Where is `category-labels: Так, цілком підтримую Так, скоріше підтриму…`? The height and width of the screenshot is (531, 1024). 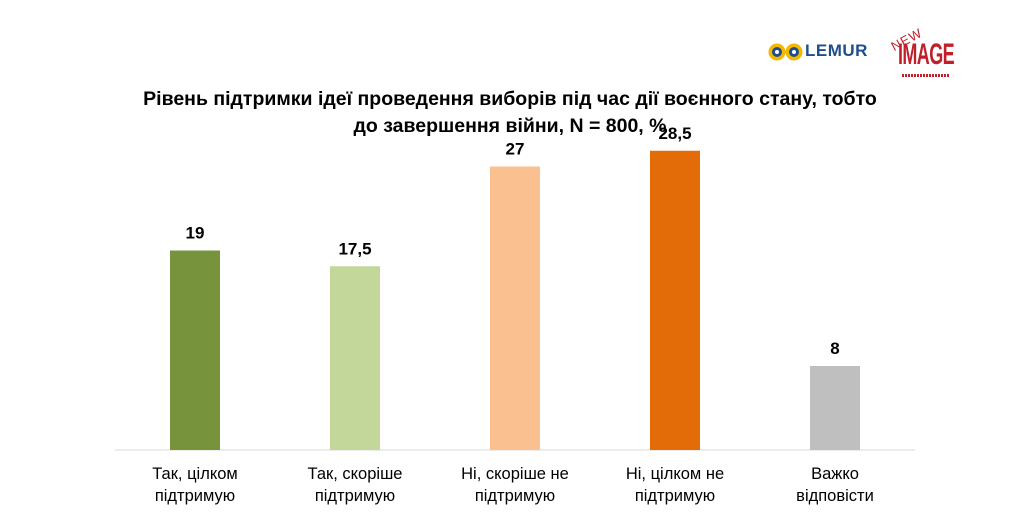
category-labels: Так, цілком підтримую Так, скоріше підтриму… is located at coordinates (513, 485).